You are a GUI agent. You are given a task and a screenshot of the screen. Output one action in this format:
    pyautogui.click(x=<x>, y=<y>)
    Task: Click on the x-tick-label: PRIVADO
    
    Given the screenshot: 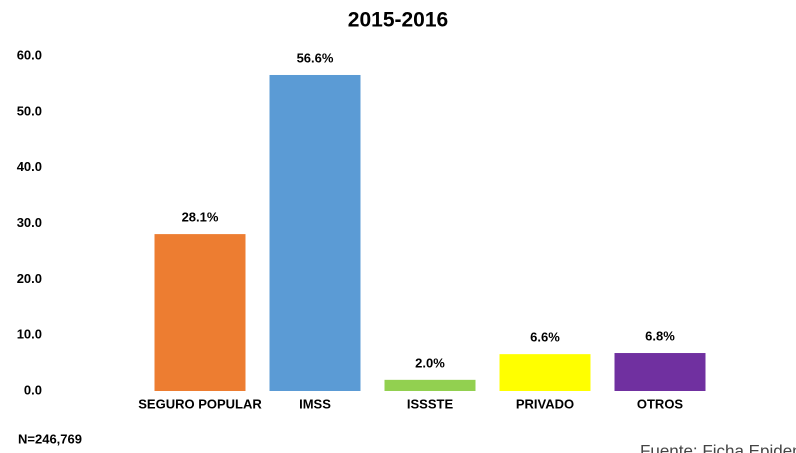 What is the action you would take?
    pyautogui.click(x=545, y=403)
    